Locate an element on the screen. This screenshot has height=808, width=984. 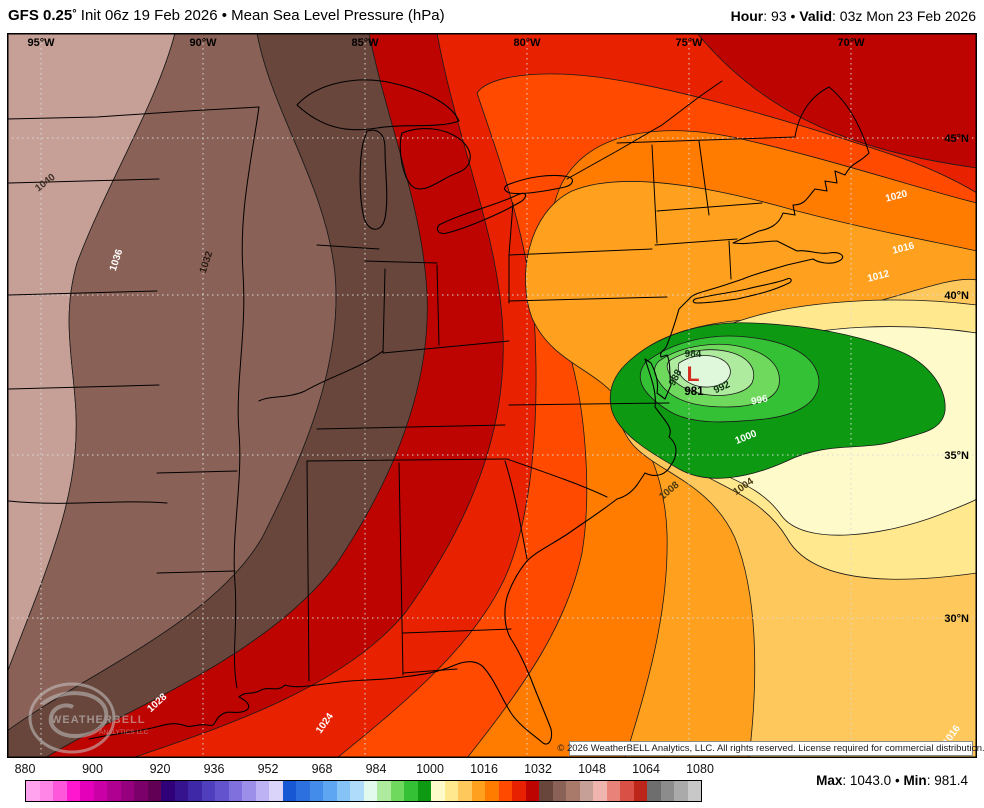
lat-label: 40°N is located at coordinates (956, 296).